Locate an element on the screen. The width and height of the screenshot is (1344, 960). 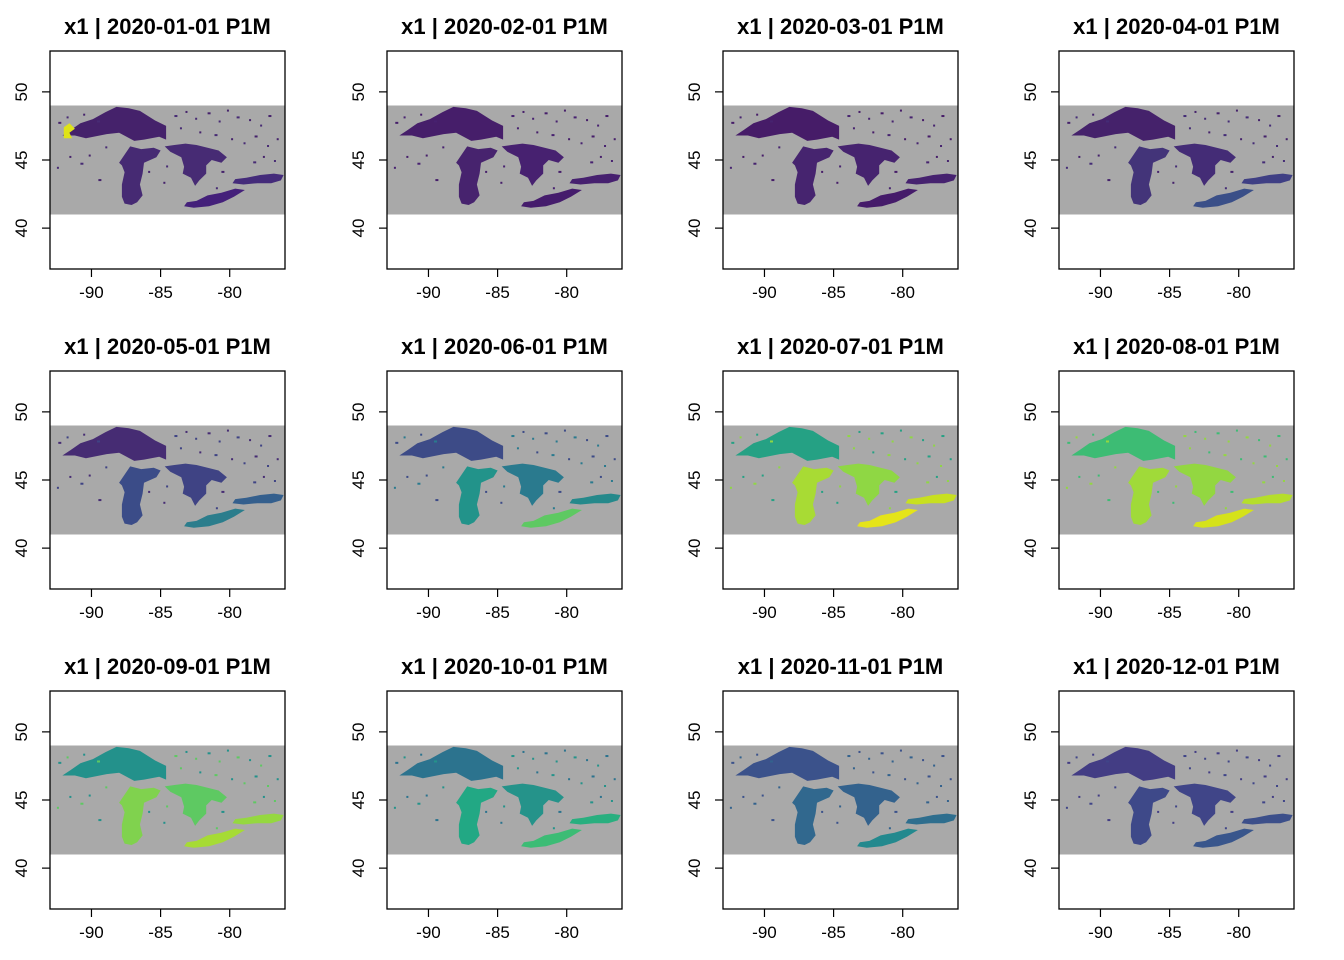
lake-huron is located at coordinates (1204, 164).